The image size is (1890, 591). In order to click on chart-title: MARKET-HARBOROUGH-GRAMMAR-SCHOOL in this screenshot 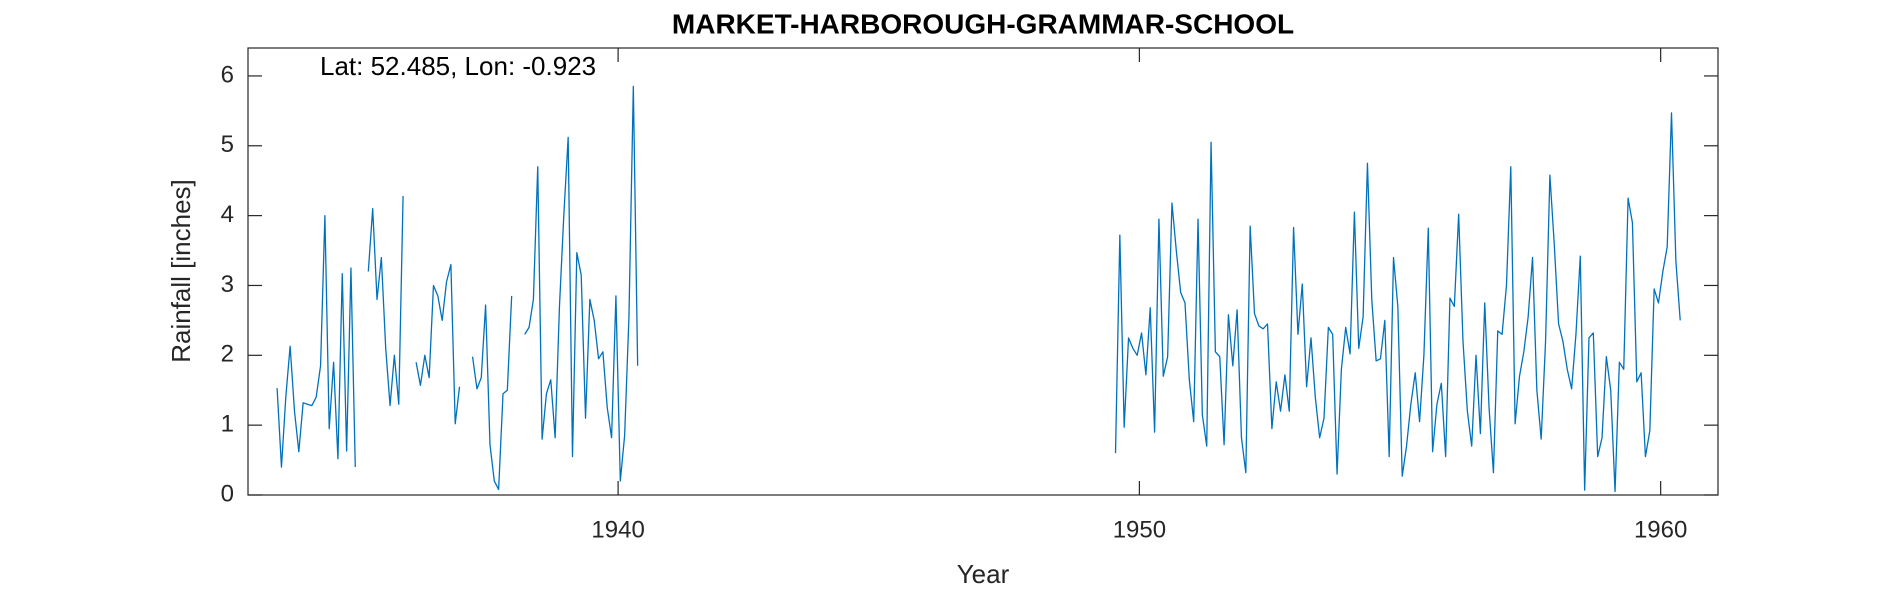, I will do `click(983, 23)`.